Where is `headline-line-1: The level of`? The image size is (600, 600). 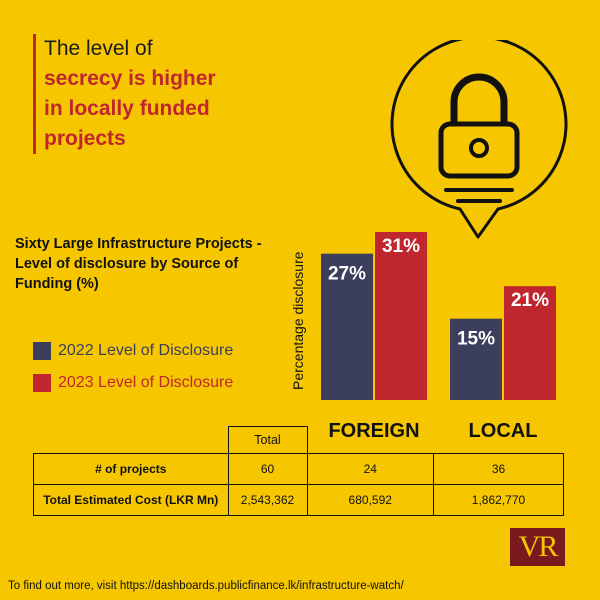 headline-line-1: The level of is located at coordinates (98, 48).